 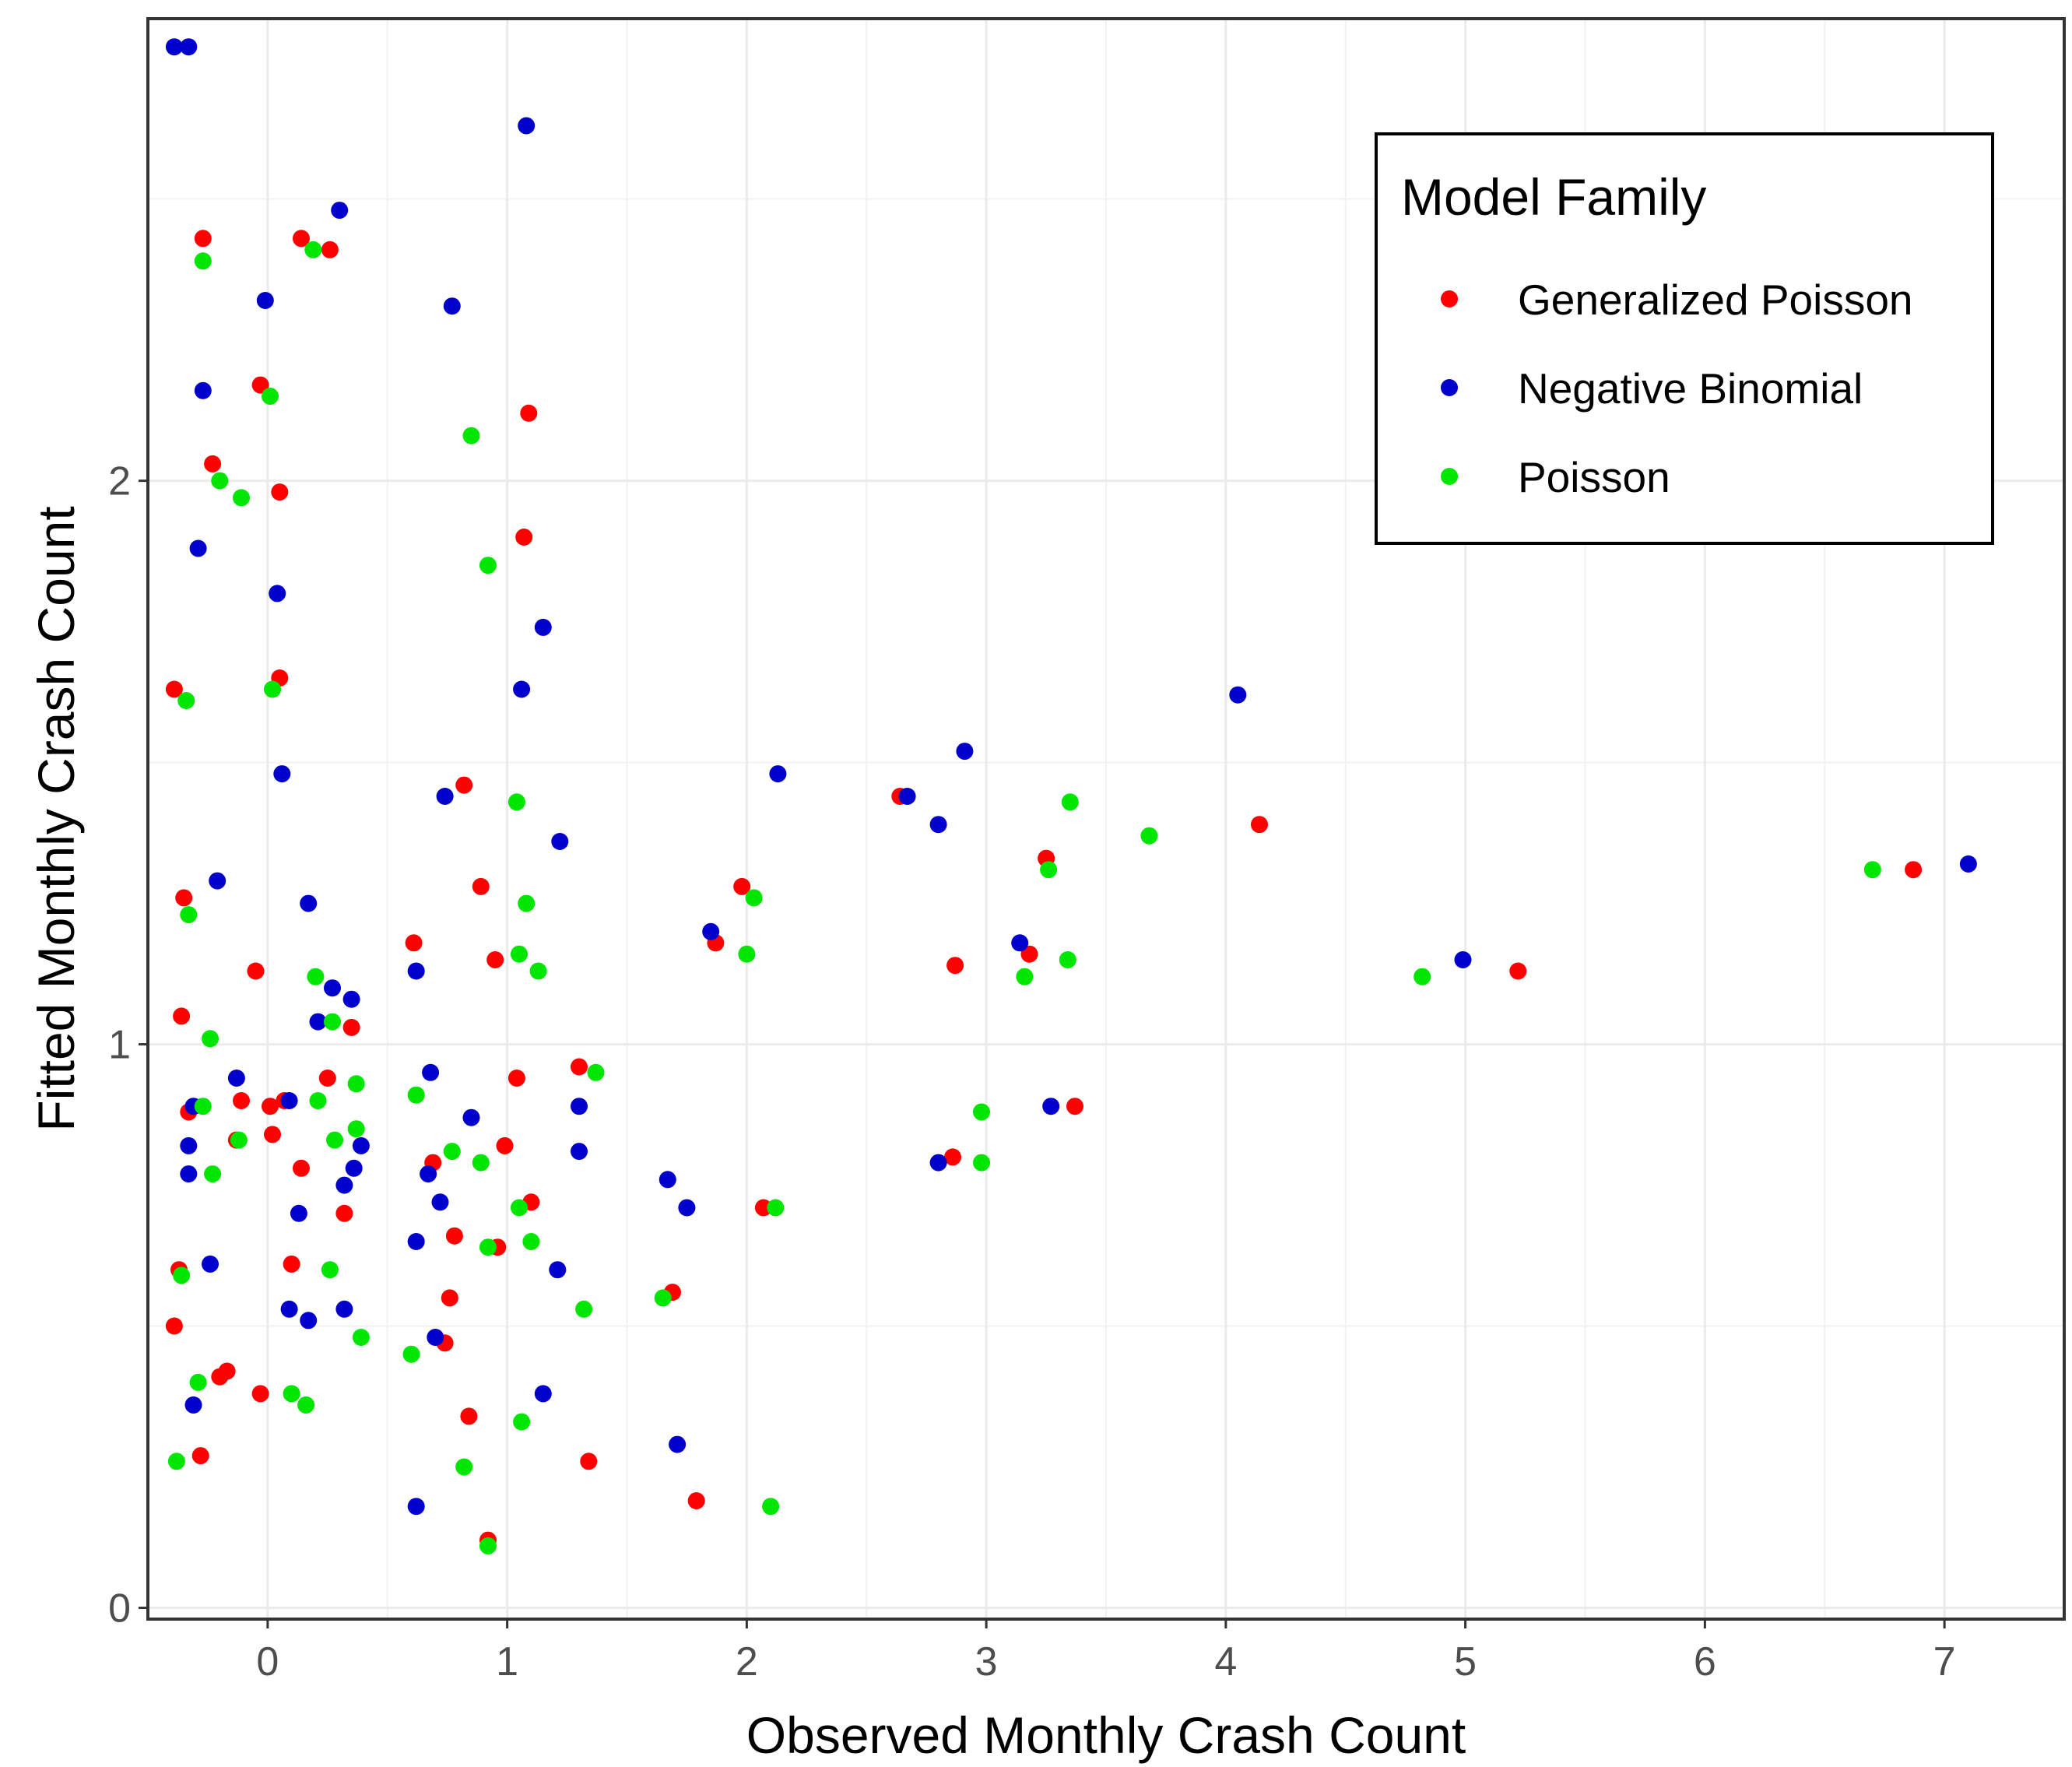 What do you see at coordinates (1449, 476) in the screenshot?
I see `legend-key` at bounding box center [1449, 476].